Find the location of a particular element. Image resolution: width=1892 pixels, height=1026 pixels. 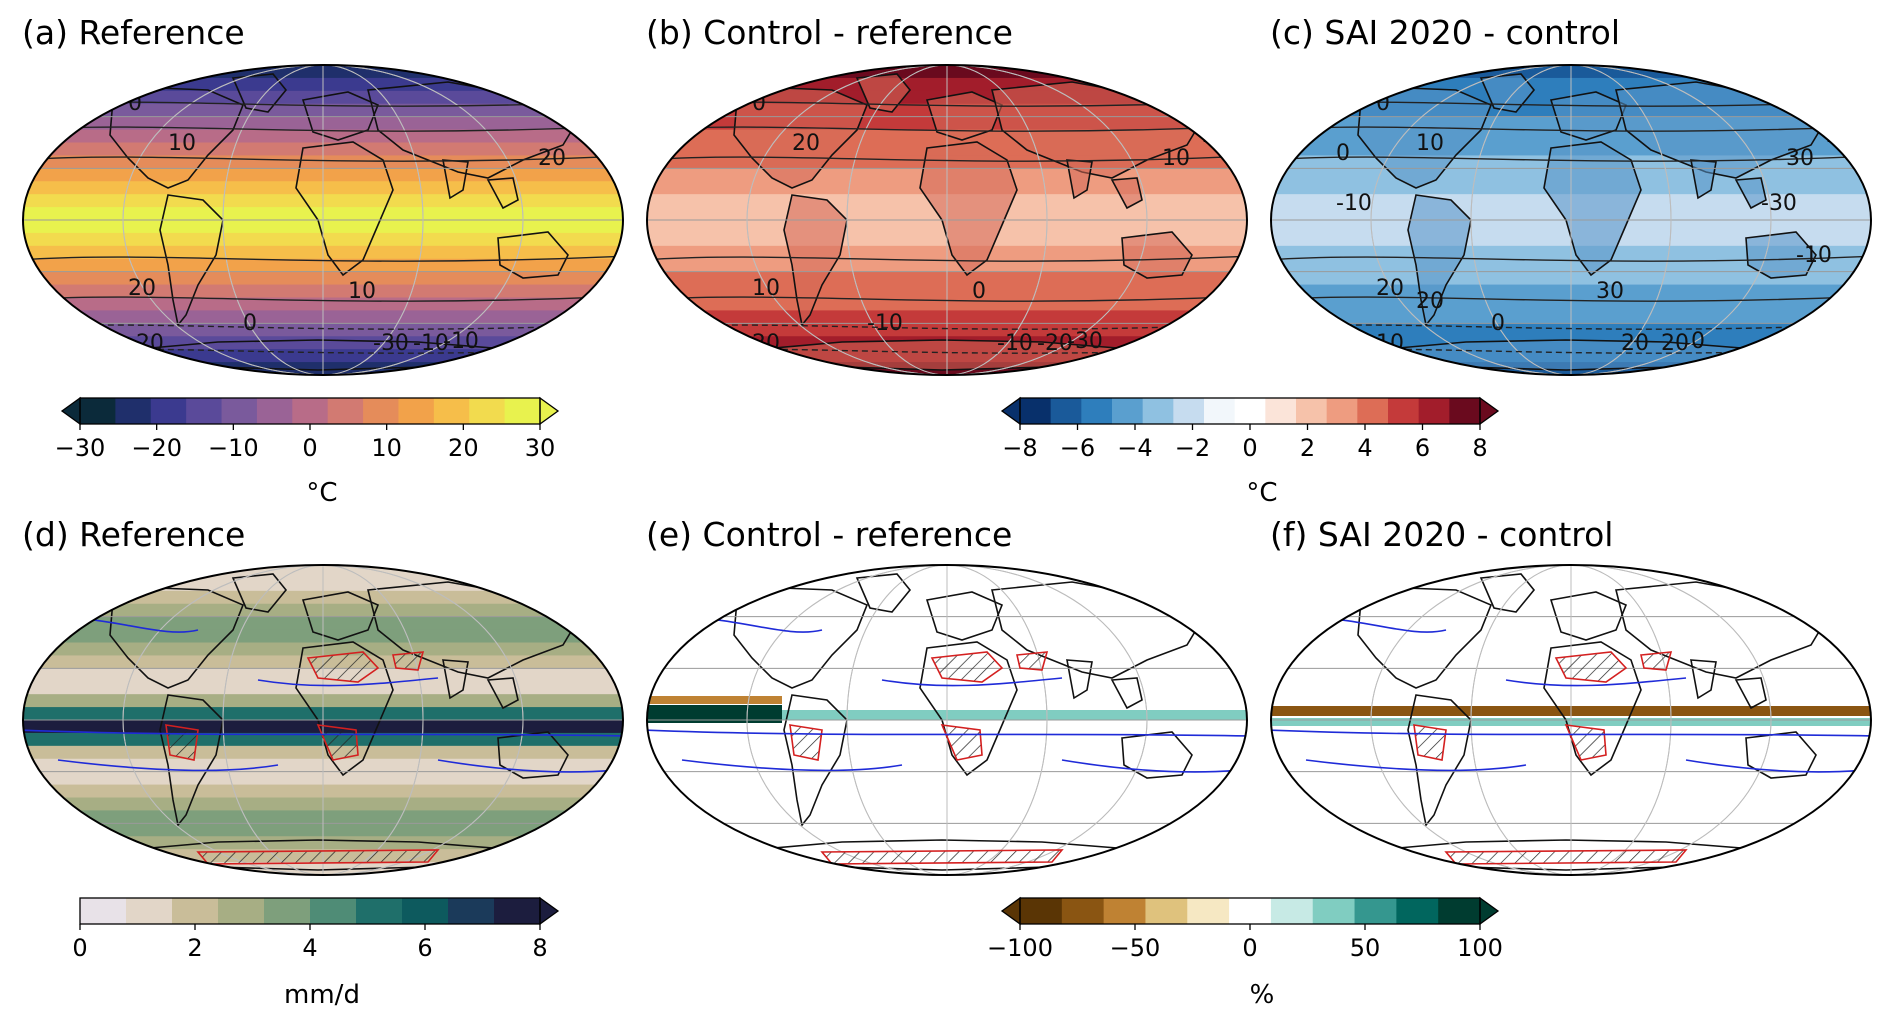

colorbar-tick-label: 0 is located at coordinates (309, 448).